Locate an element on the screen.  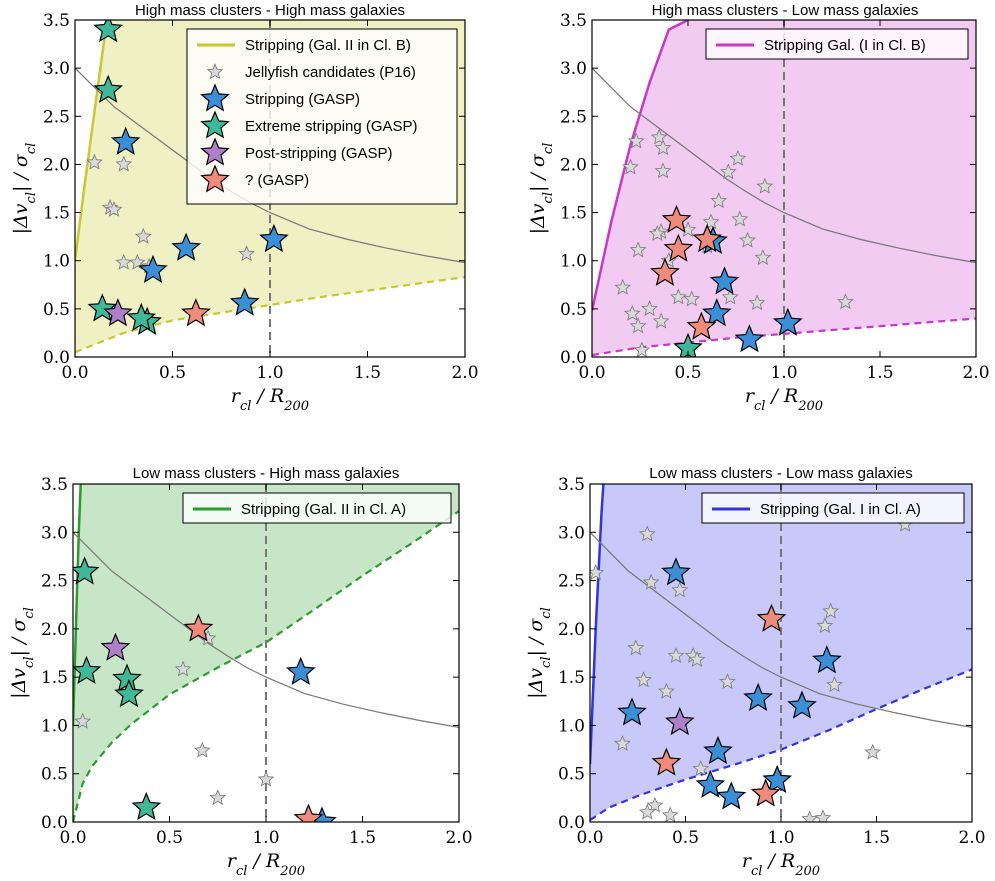
y-tick-label: 3.0 is located at coordinates (54, 533).